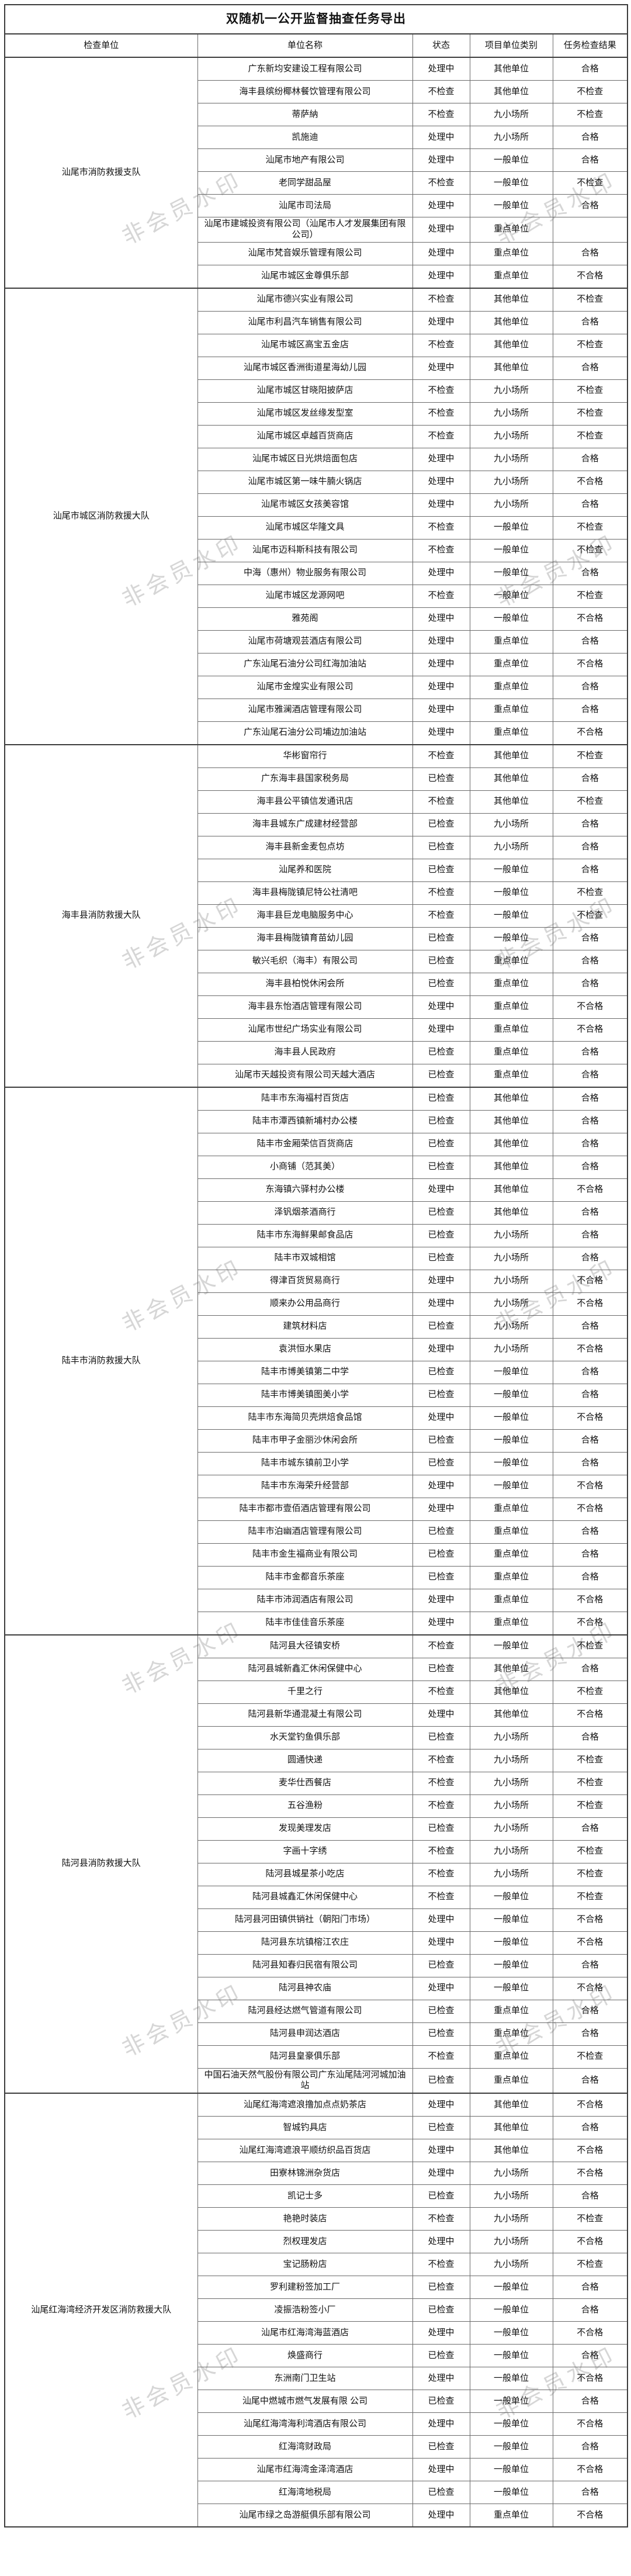  Describe the element at coordinates (305, 1623) in the screenshot. I see `unit-name-cell: 陆丰市佳佳音乐茶座` at that location.